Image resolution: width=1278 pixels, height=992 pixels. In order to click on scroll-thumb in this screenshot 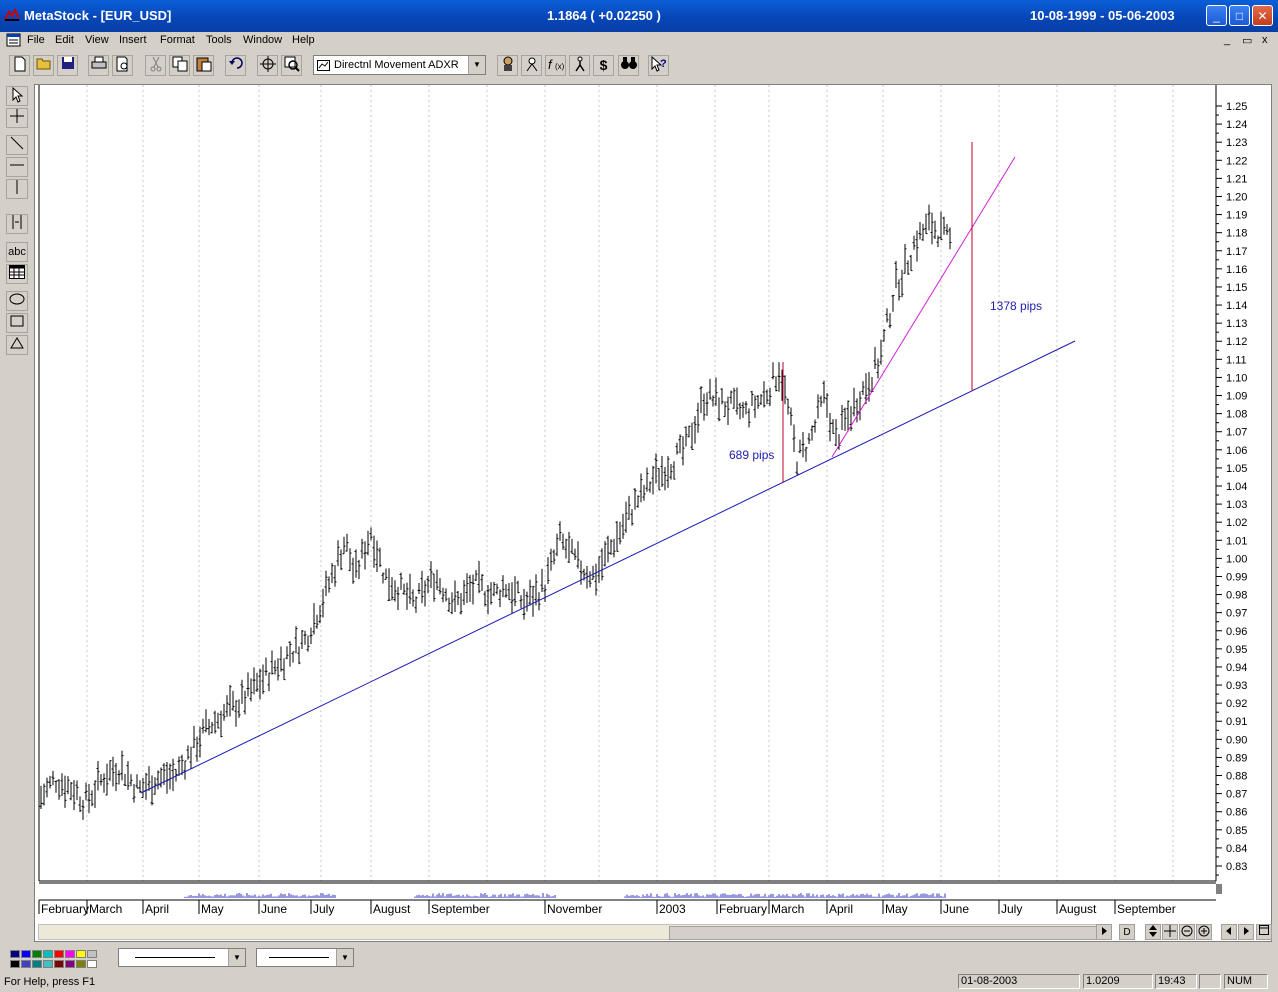, I will do `click(884, 933)`.